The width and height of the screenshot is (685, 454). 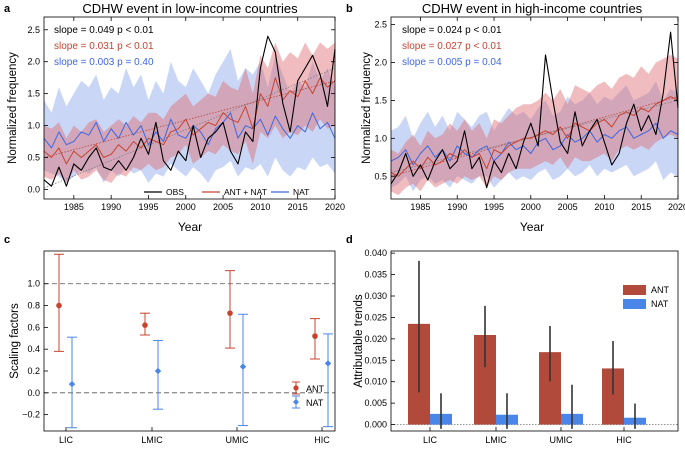 I want to click on legend-nat-label: NAT, so click(x=301, y=192).